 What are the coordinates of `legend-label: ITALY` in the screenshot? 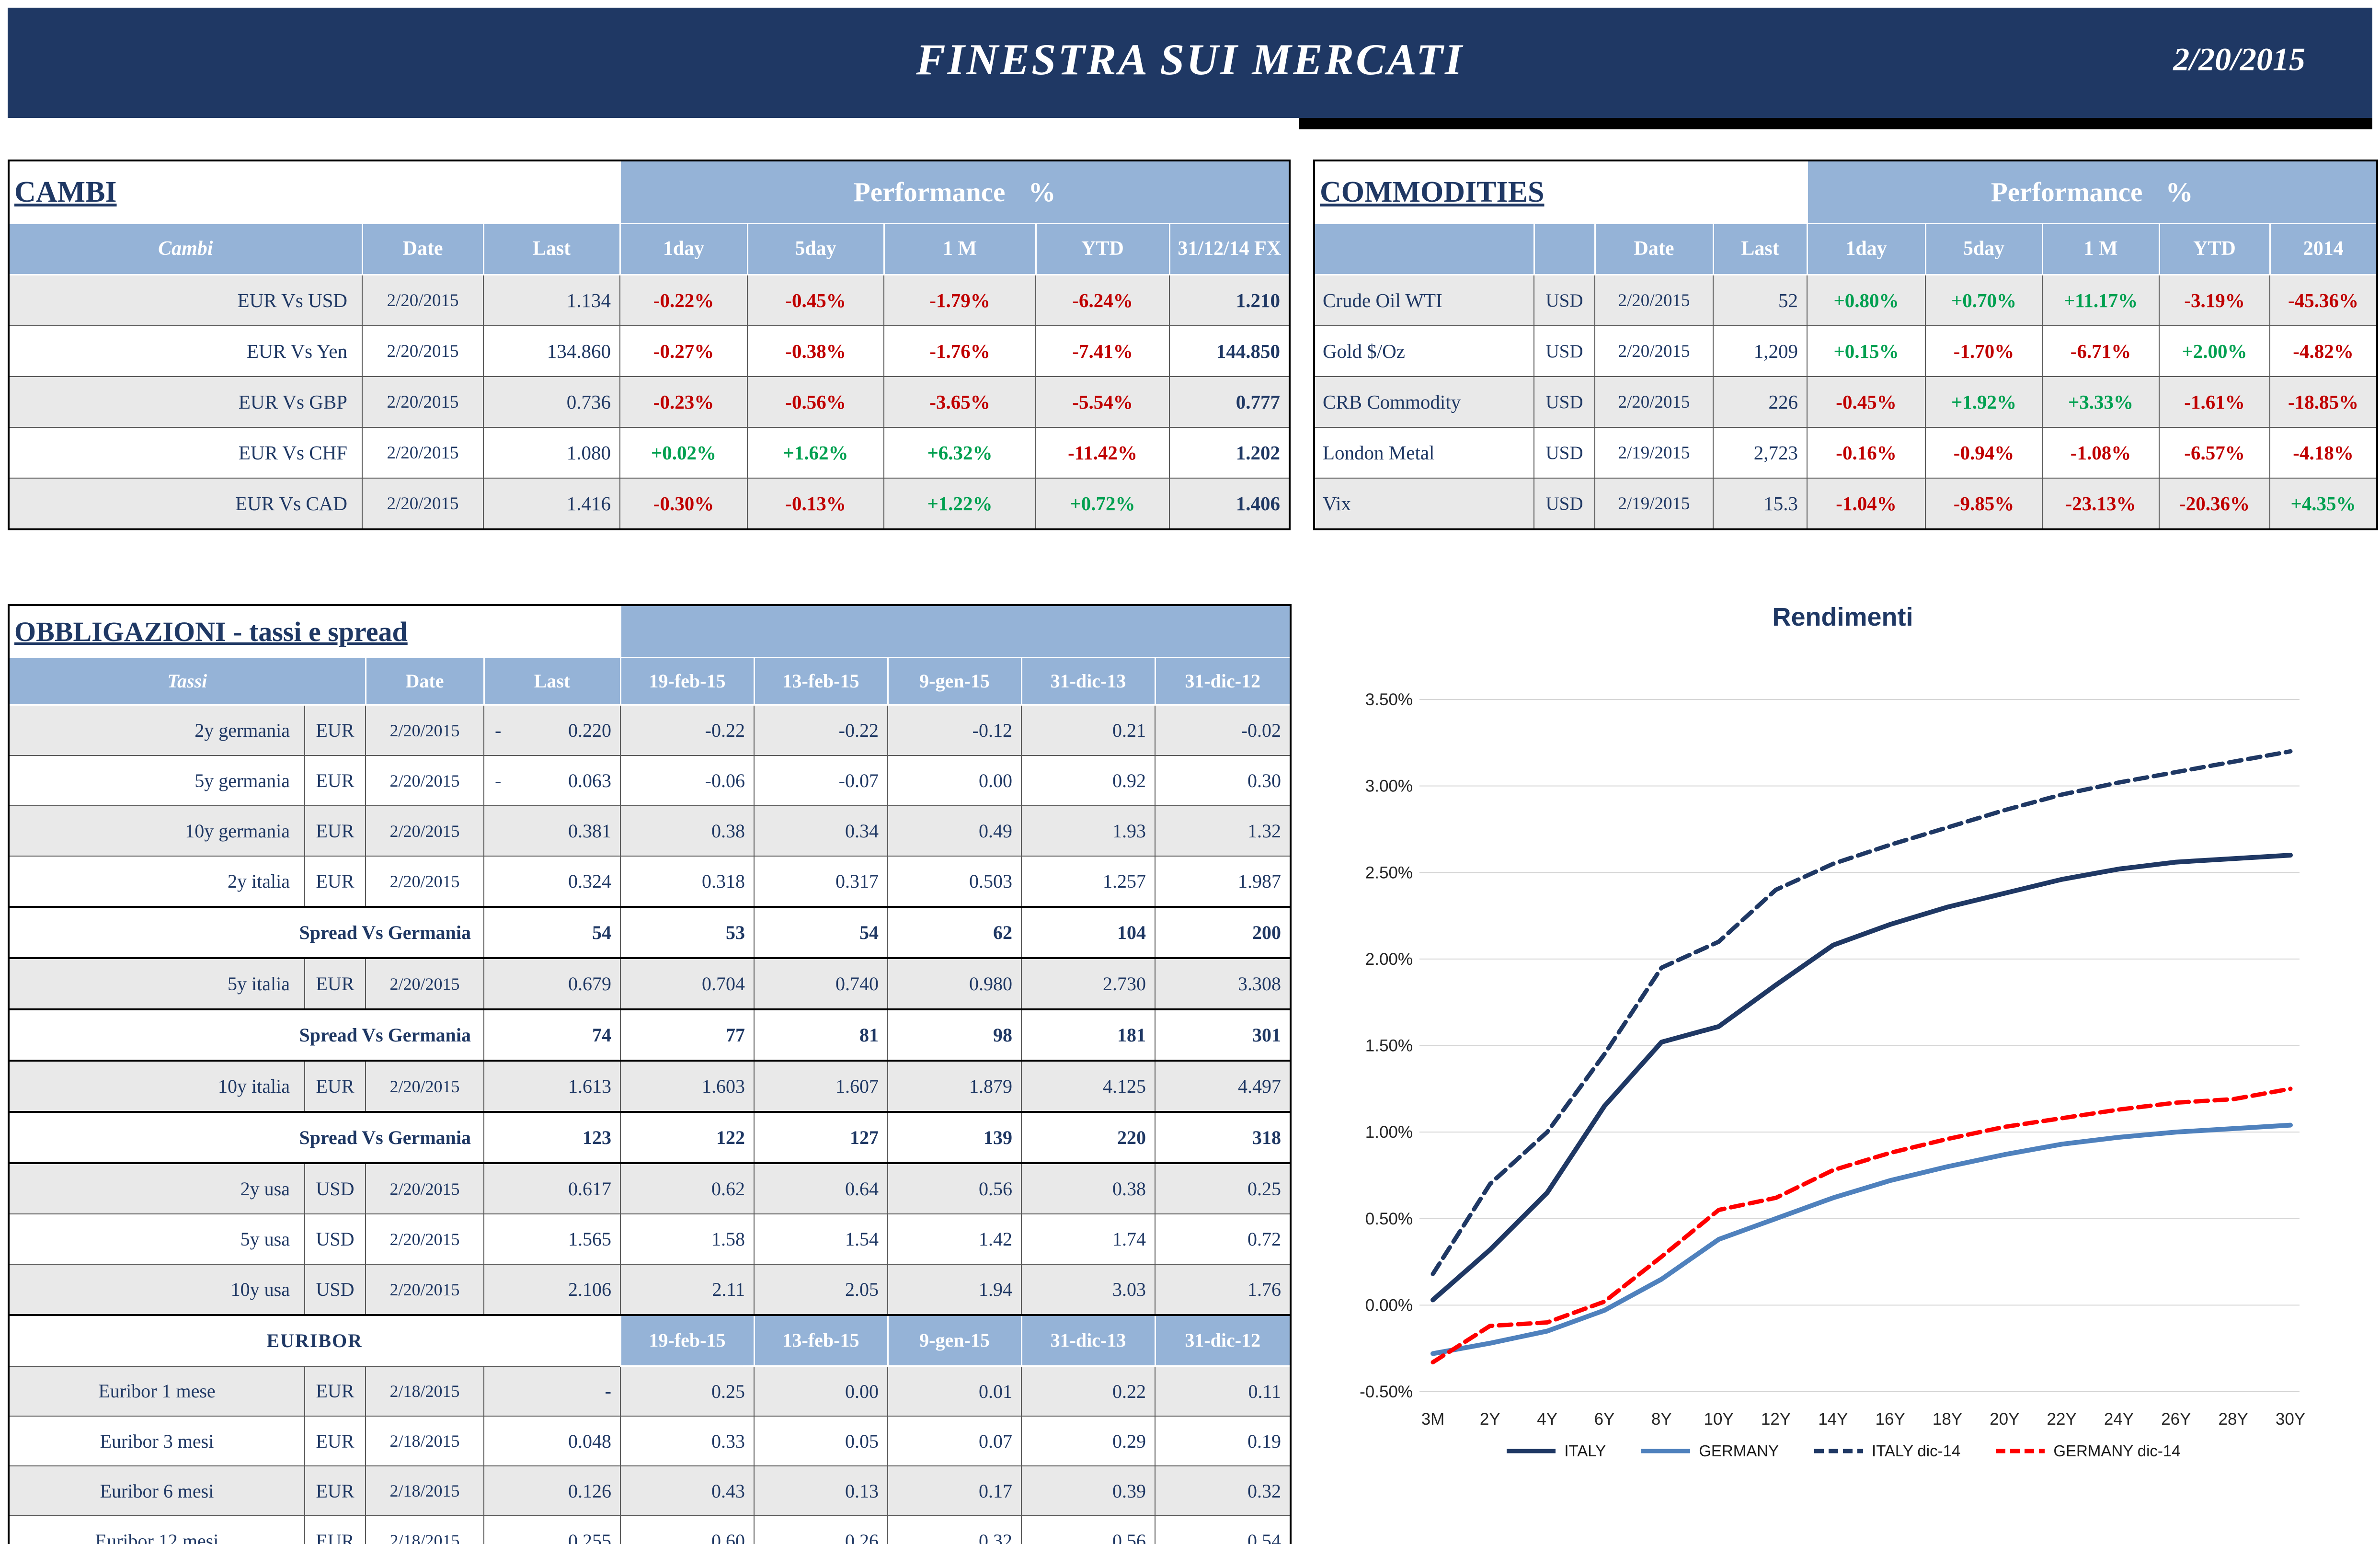 It's located at (1585, 1451).